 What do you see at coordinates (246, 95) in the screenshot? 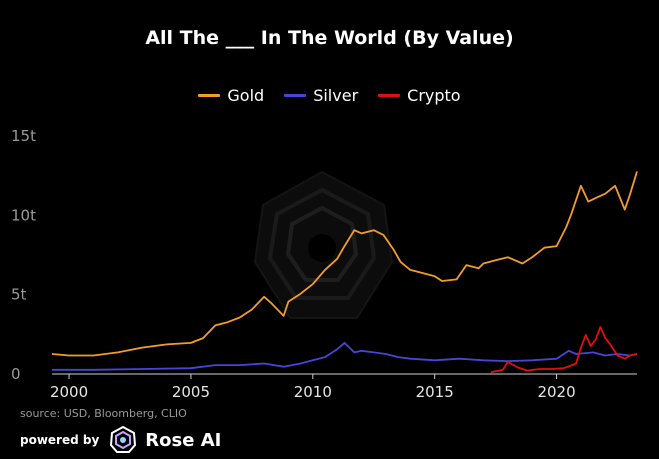
I see `legend-label: Gold` at bounding box center [246, 95].